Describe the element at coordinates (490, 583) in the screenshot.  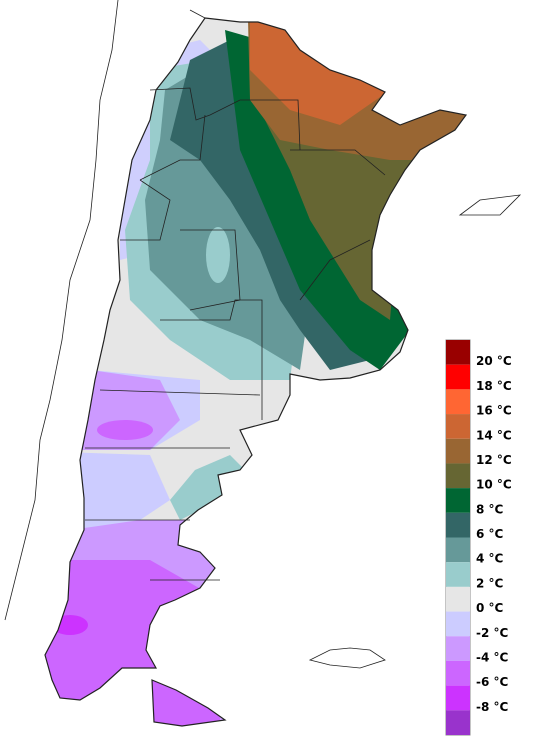
I see `legend-label: 2 °C` at that location.